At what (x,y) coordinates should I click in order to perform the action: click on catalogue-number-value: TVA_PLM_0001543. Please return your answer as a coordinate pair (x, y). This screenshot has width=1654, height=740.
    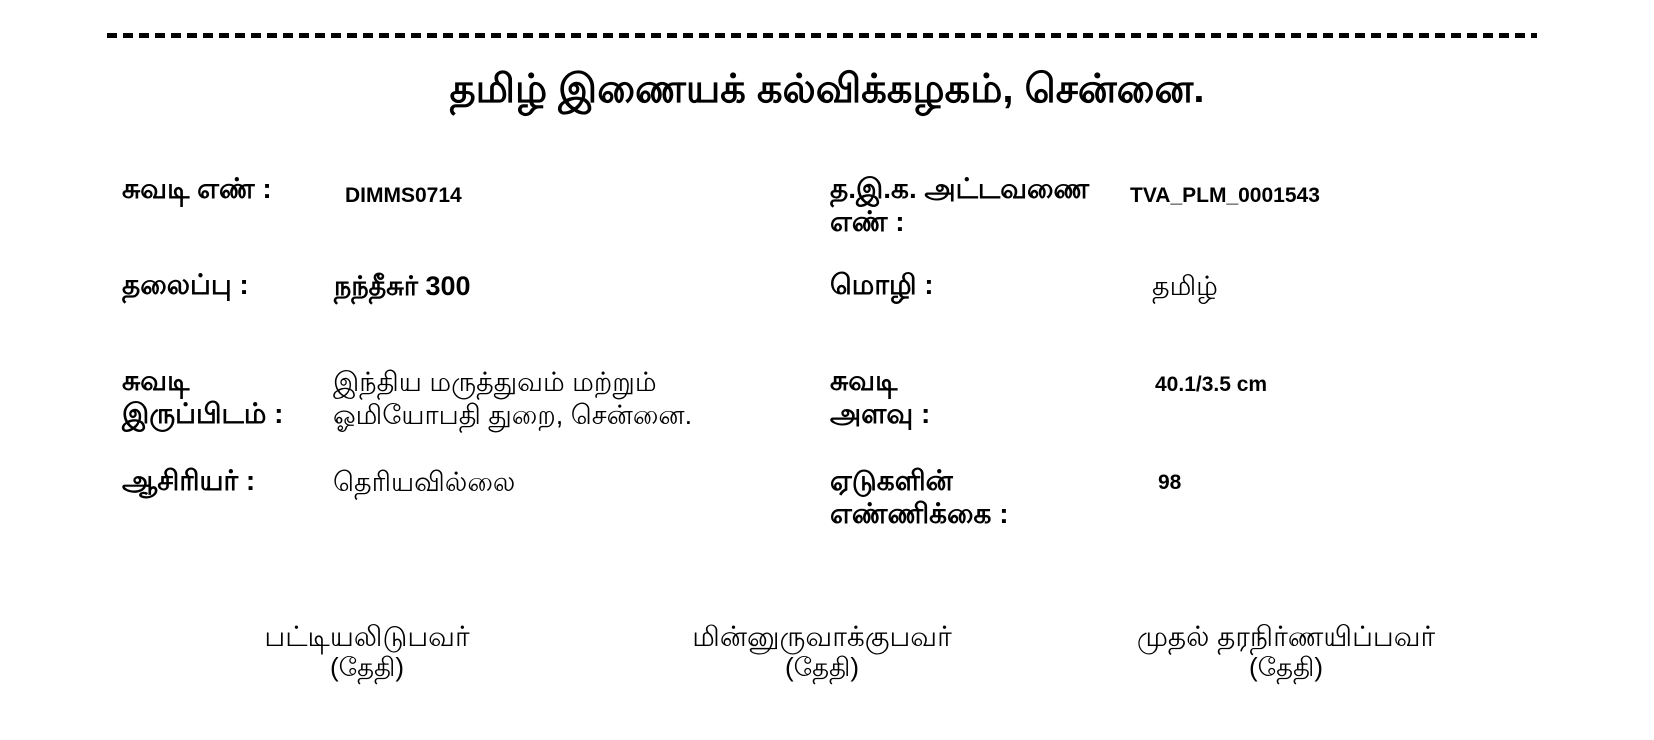
    Looking at the image, I should click on (1225, 195).